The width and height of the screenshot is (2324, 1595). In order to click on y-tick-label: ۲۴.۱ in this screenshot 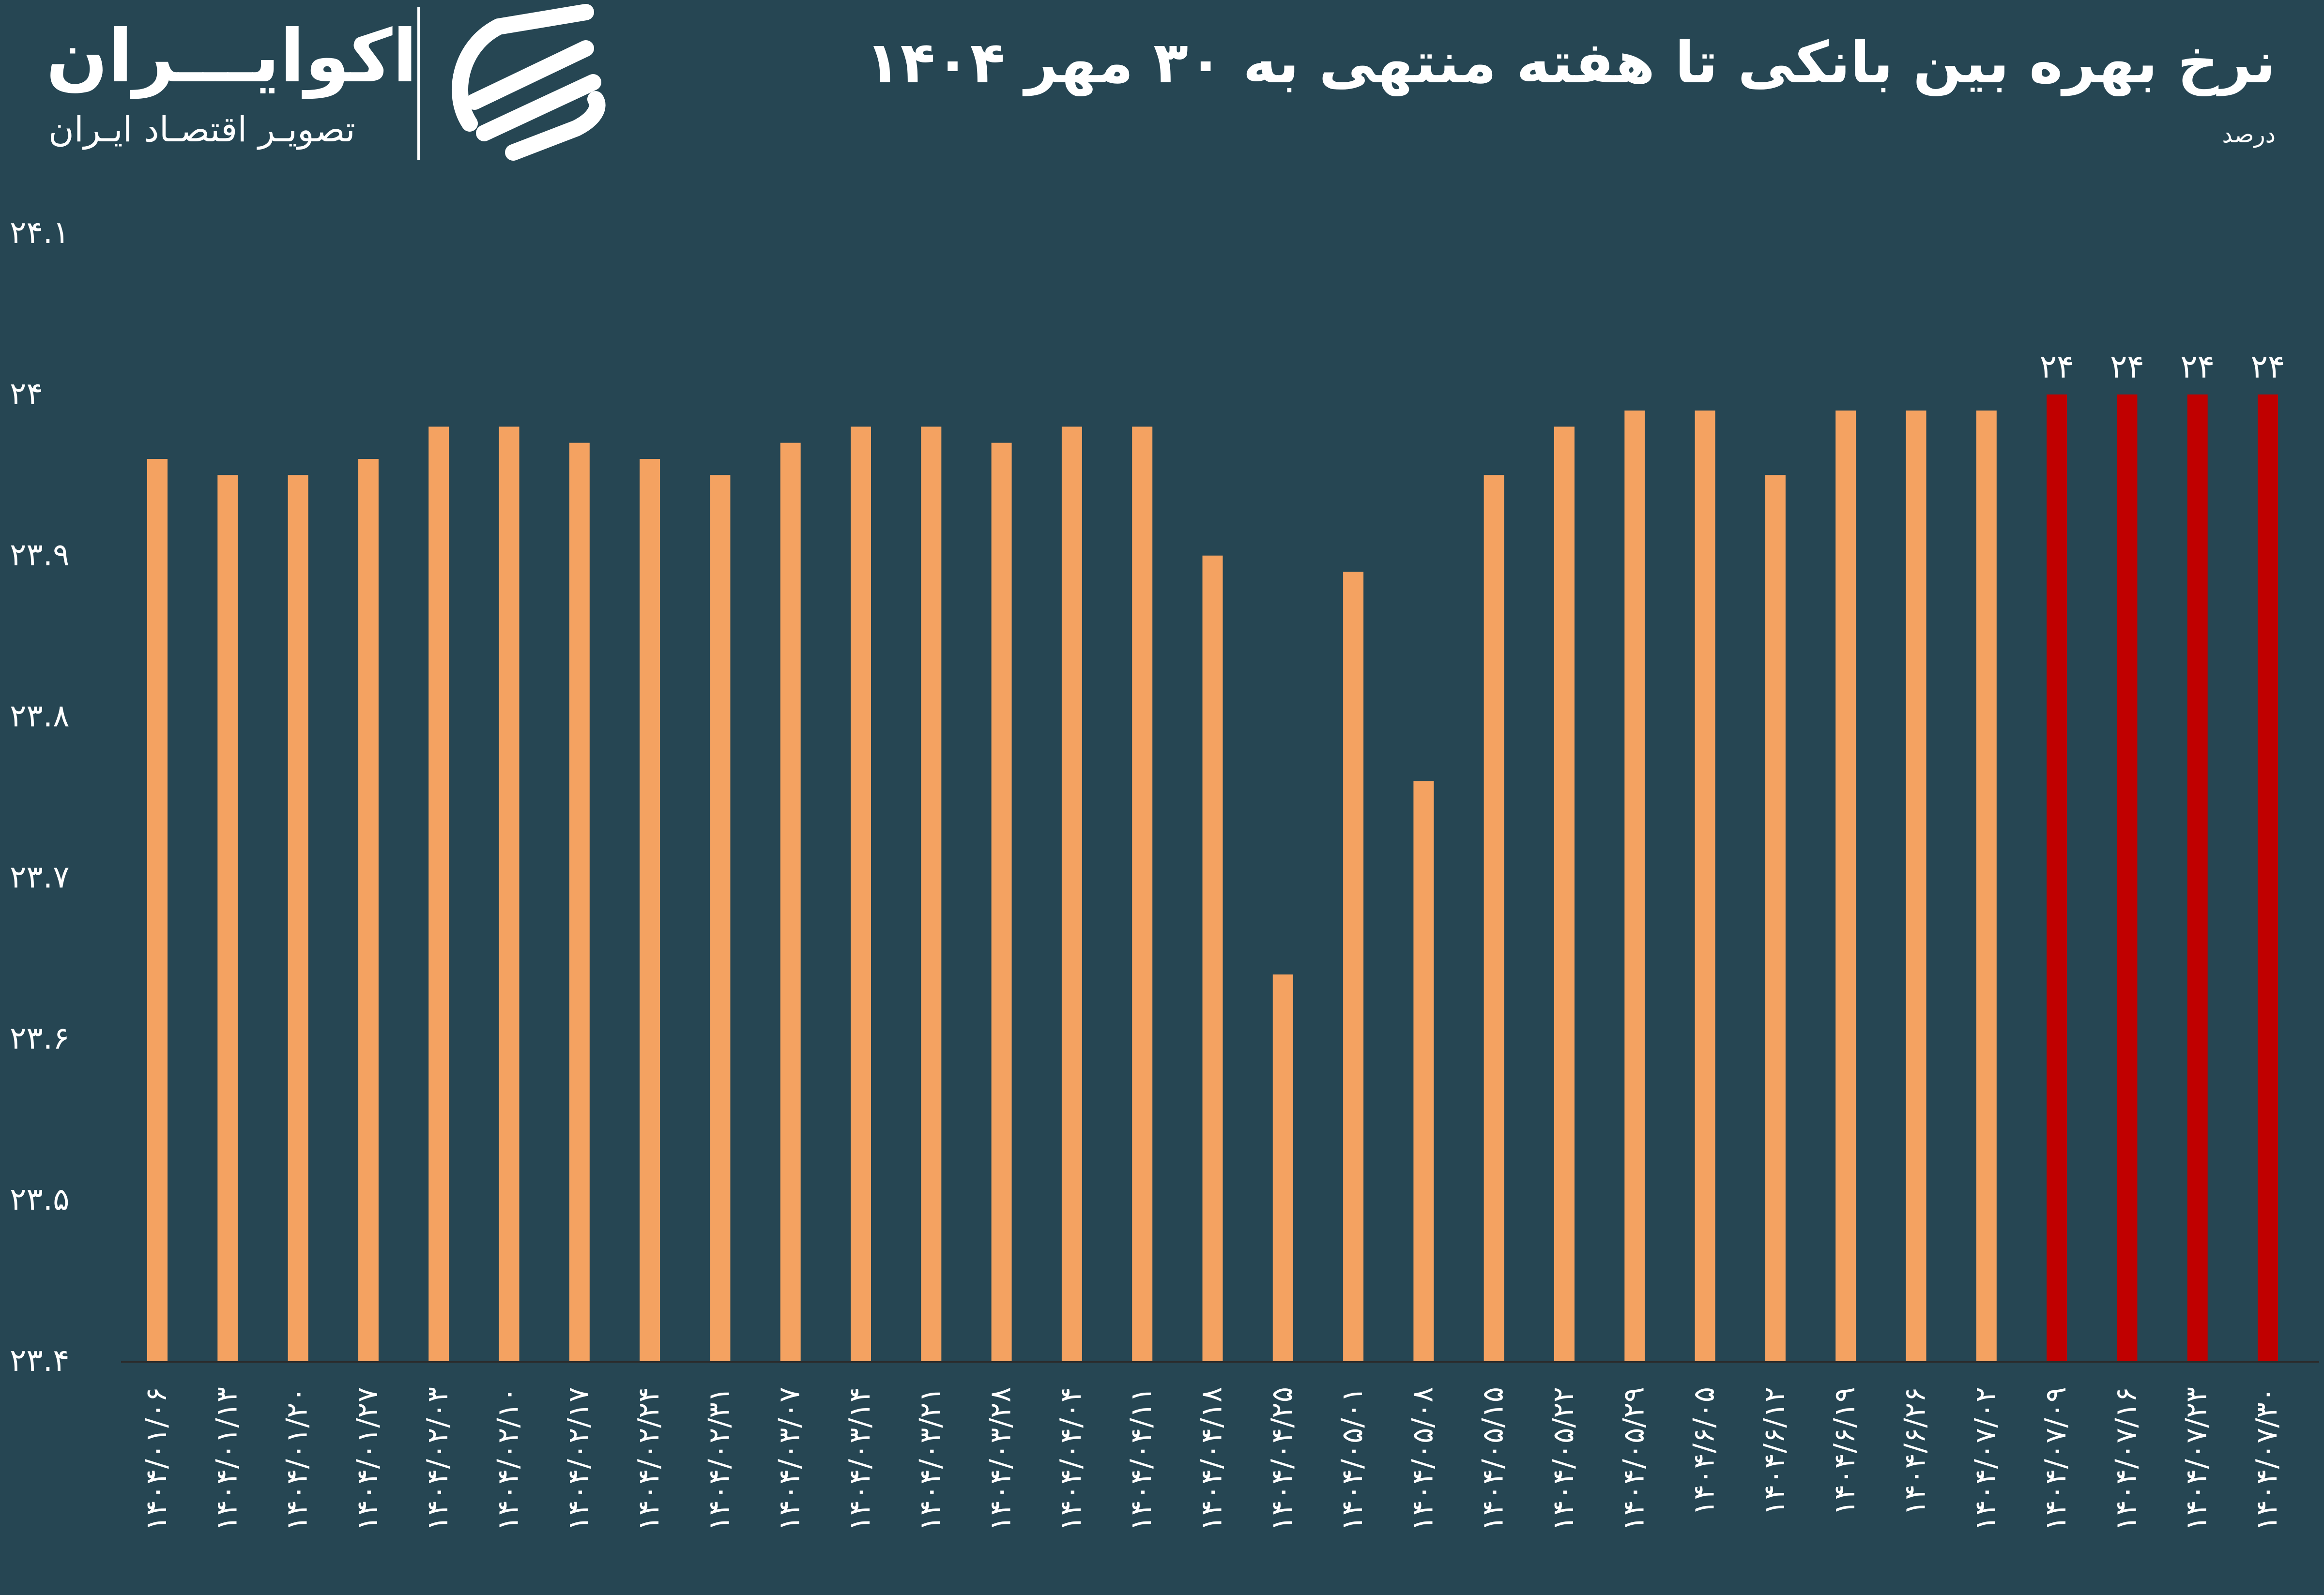, I will do `click(39, 233)`.